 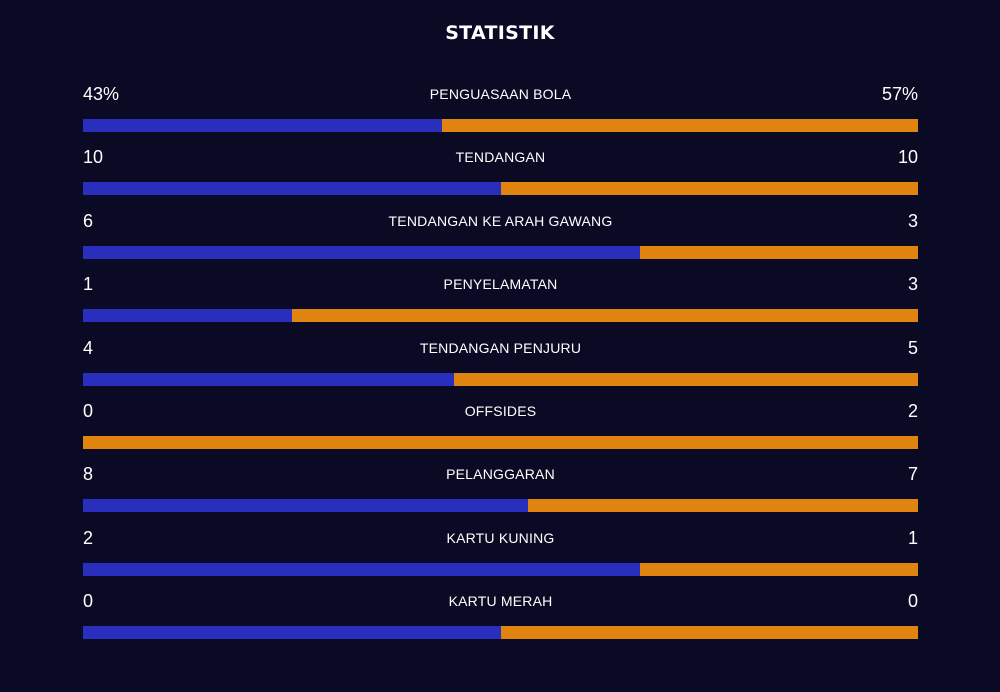 I want to click on away-value: 2, so click(x=912, y=410).